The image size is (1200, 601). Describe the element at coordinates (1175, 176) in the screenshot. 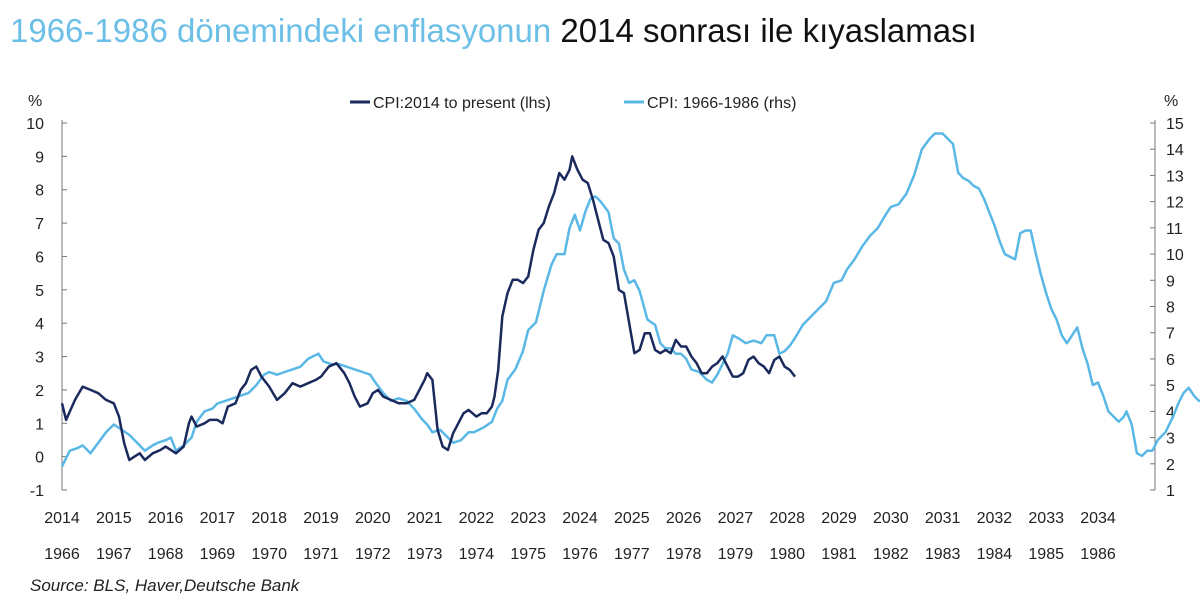

I see `right-tick-label: 13` at that location.